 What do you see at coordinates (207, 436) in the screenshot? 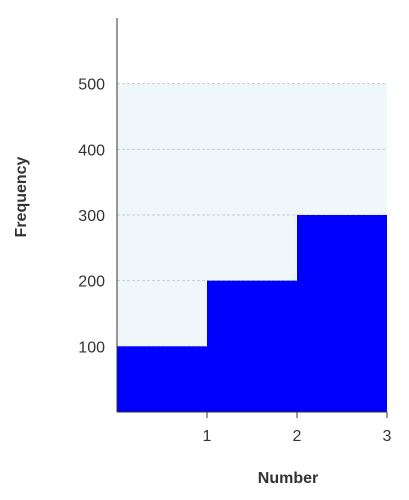
I see `x-tick-label: 1` at bounding box center [207, 436].